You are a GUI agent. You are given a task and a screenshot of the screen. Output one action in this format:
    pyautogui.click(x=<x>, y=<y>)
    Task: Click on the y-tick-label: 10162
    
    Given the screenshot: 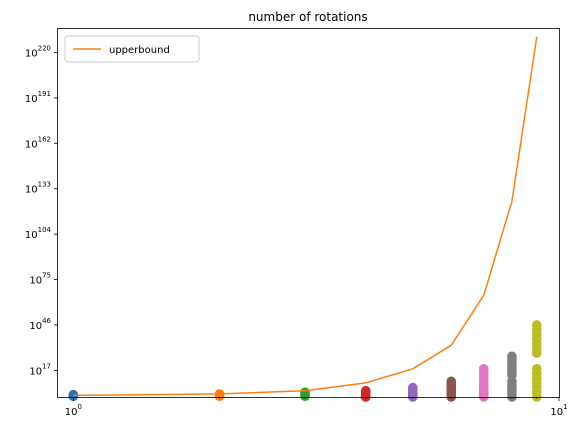 What is the action you would take?
    pyautogui.click(x=38, y=142)
    